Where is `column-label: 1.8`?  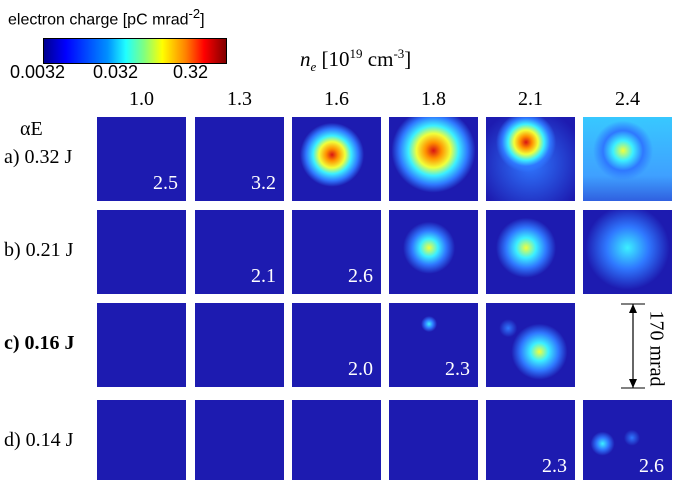 column-label: 1.8 is located at coordinates (433, 99).